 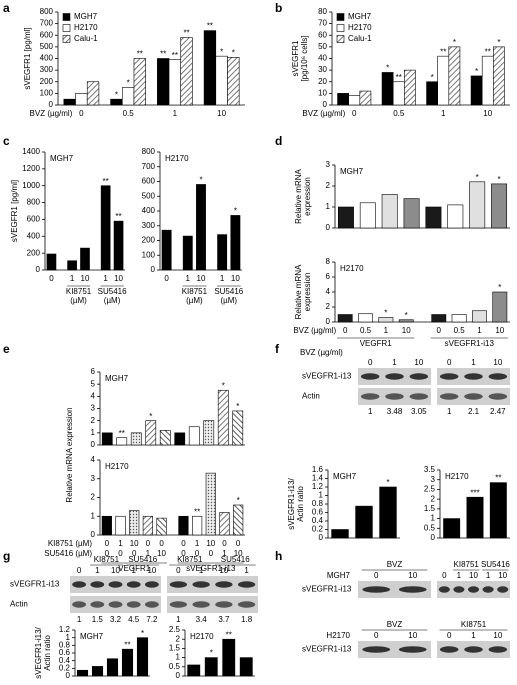 I want to click on y-tick-label: 1400, so click(x=31, y=151).